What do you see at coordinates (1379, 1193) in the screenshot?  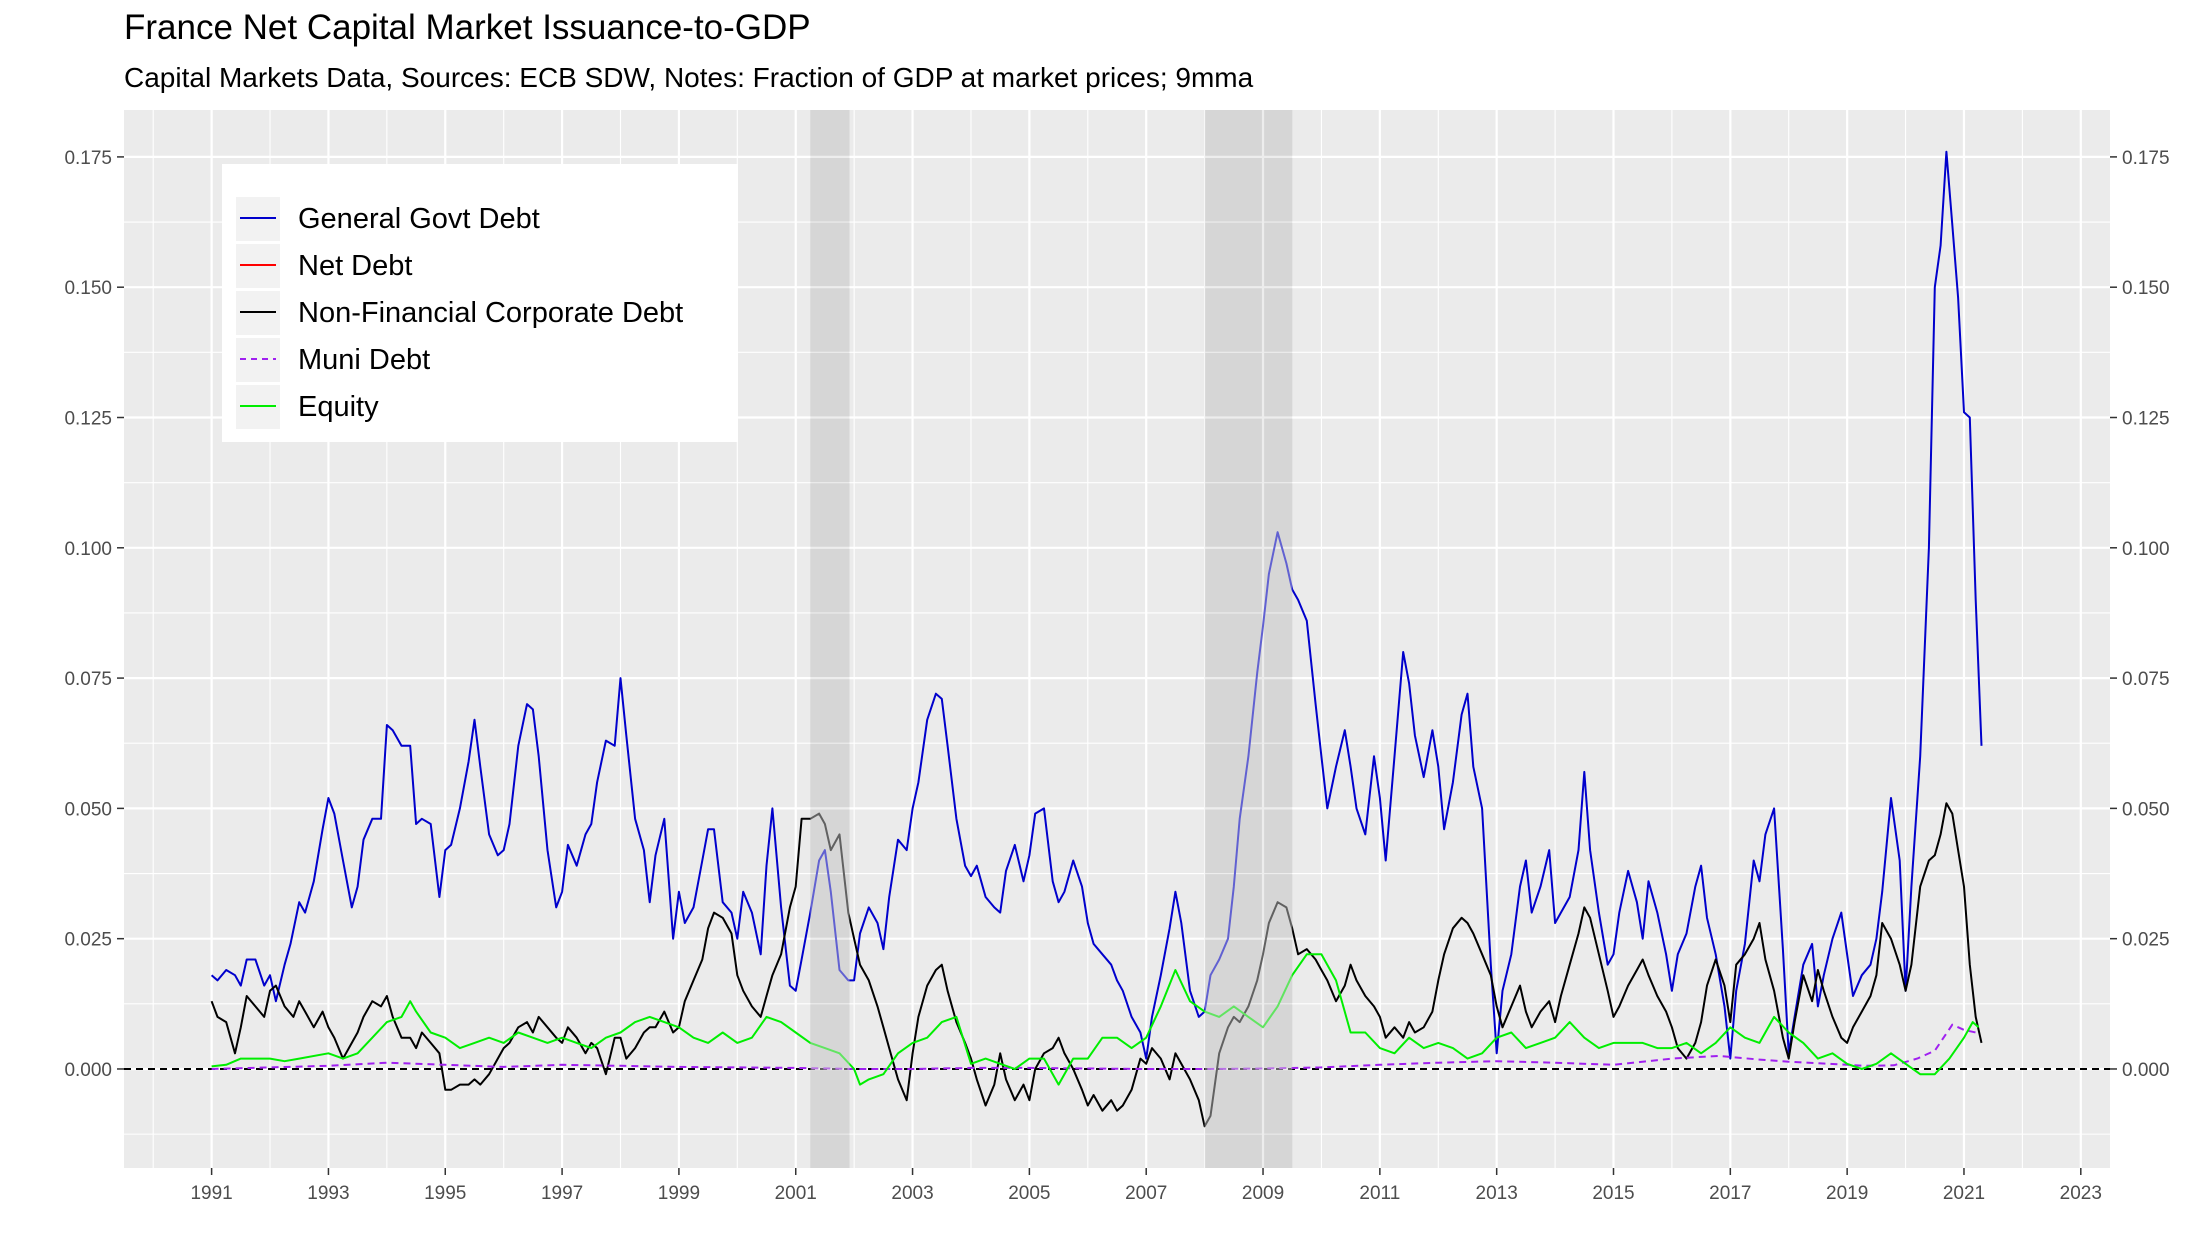 I see `x-tick-label: 2011` at bounding box center [1379, 1193].